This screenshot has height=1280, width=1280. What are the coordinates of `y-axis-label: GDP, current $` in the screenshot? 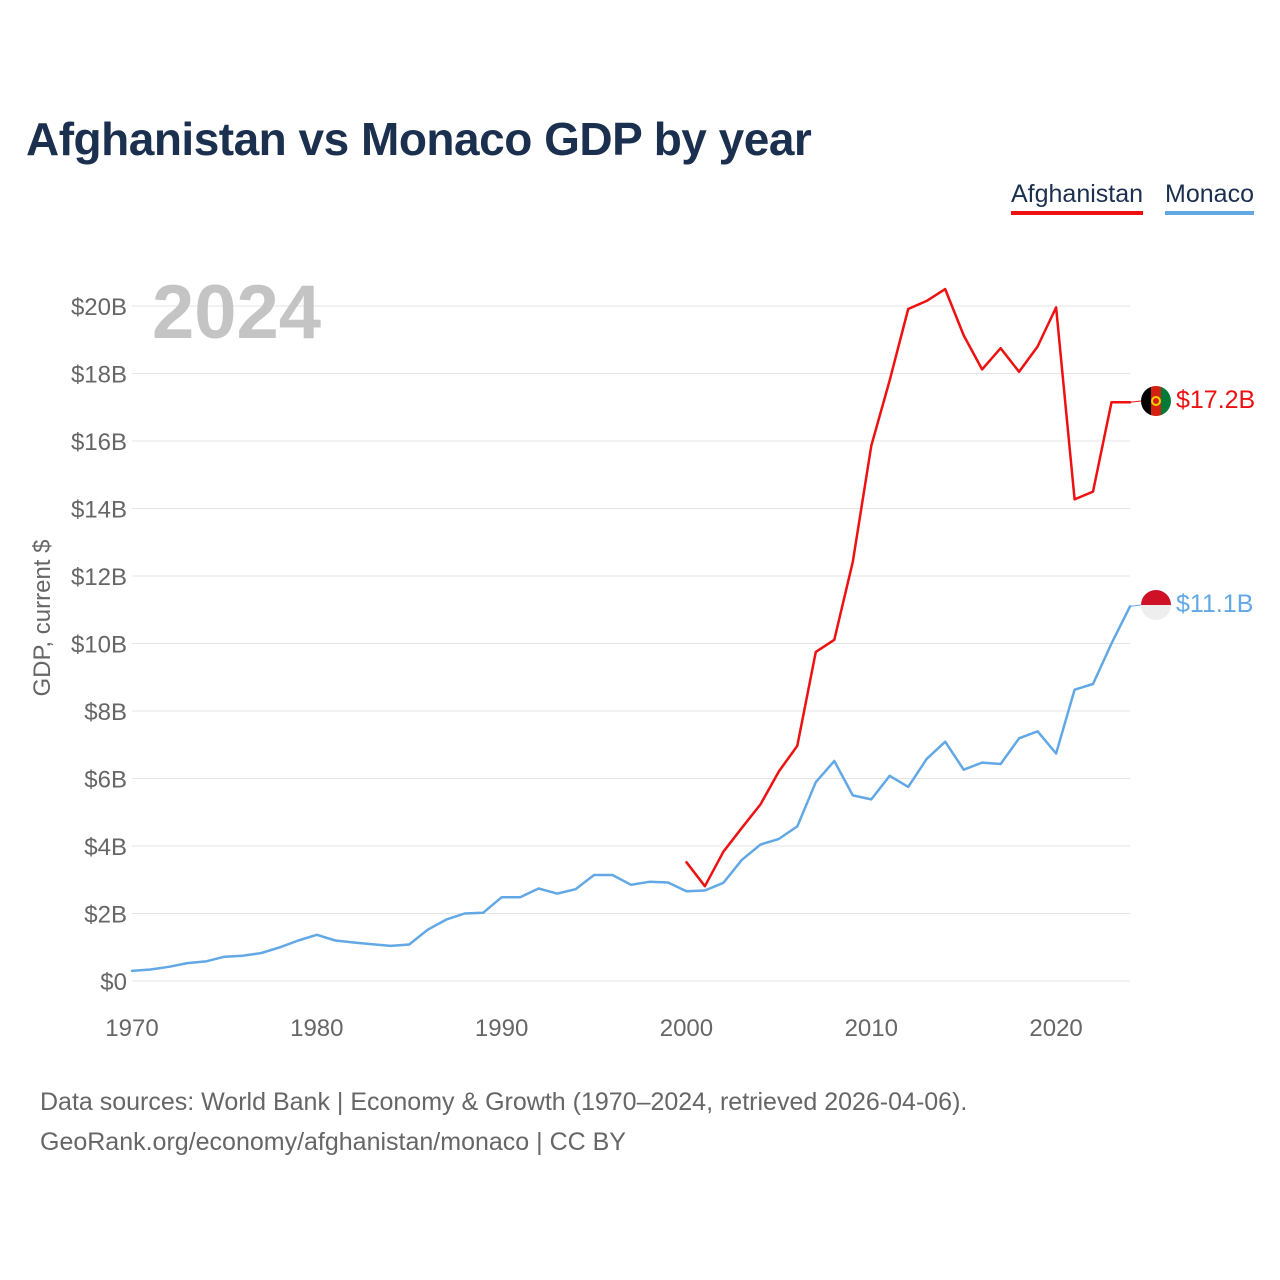 It's located at (42, 618).